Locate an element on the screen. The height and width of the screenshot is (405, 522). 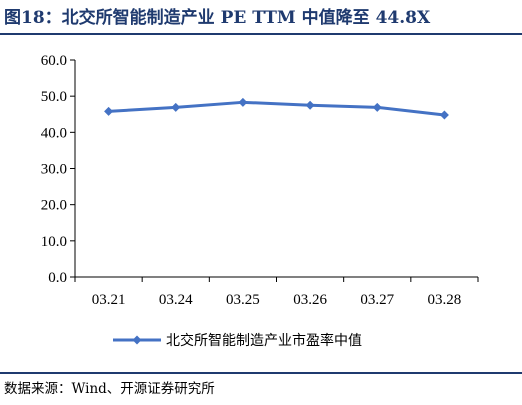
x-tick-label: 03.25 is located at coordinates (243, 300).